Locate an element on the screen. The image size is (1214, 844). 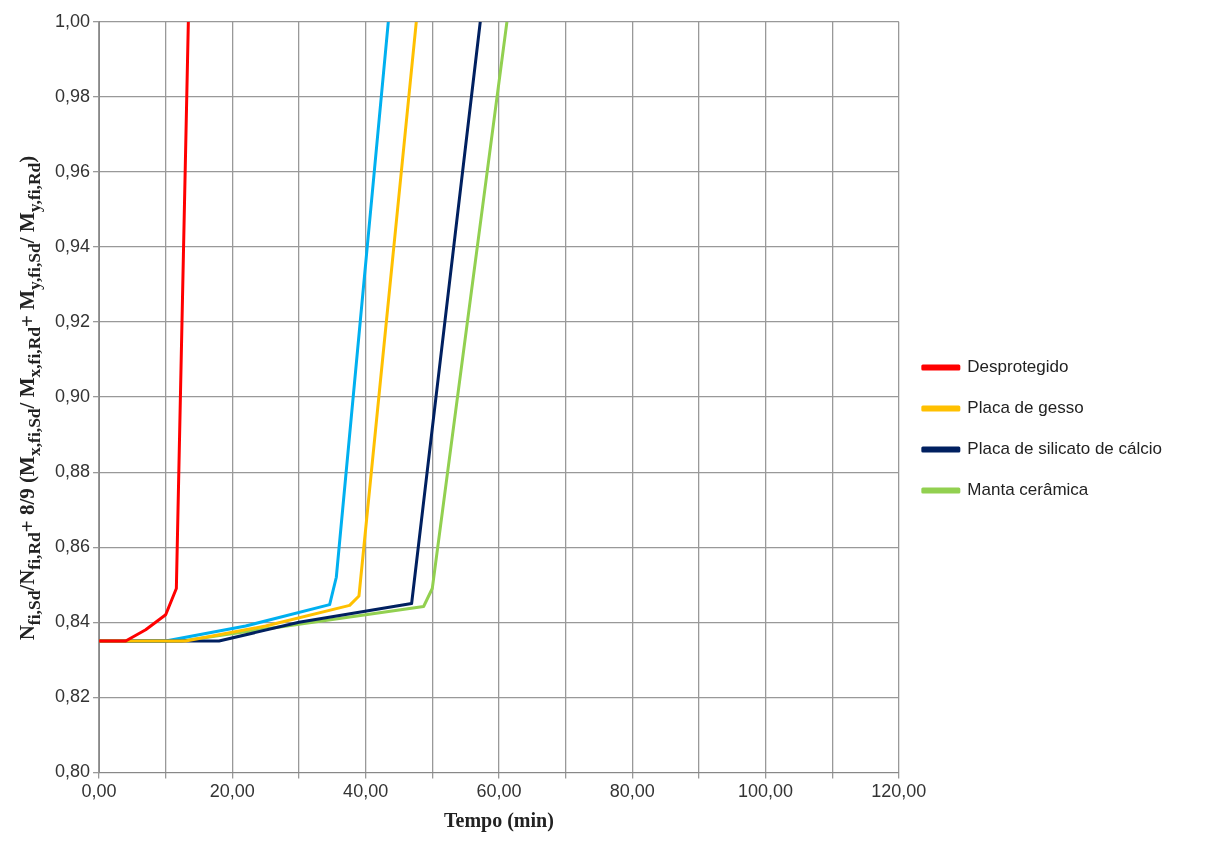
legend-label: Manta cerâmica is located at coordinates (1028, 490).